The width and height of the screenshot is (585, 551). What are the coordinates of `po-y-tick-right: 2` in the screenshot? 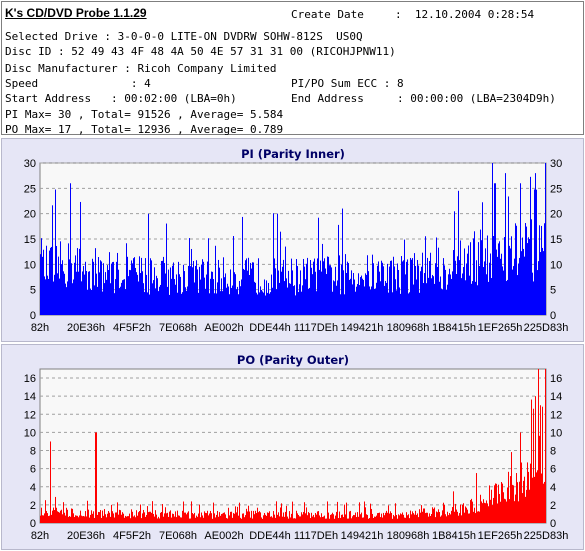 It's located at (553, 506).